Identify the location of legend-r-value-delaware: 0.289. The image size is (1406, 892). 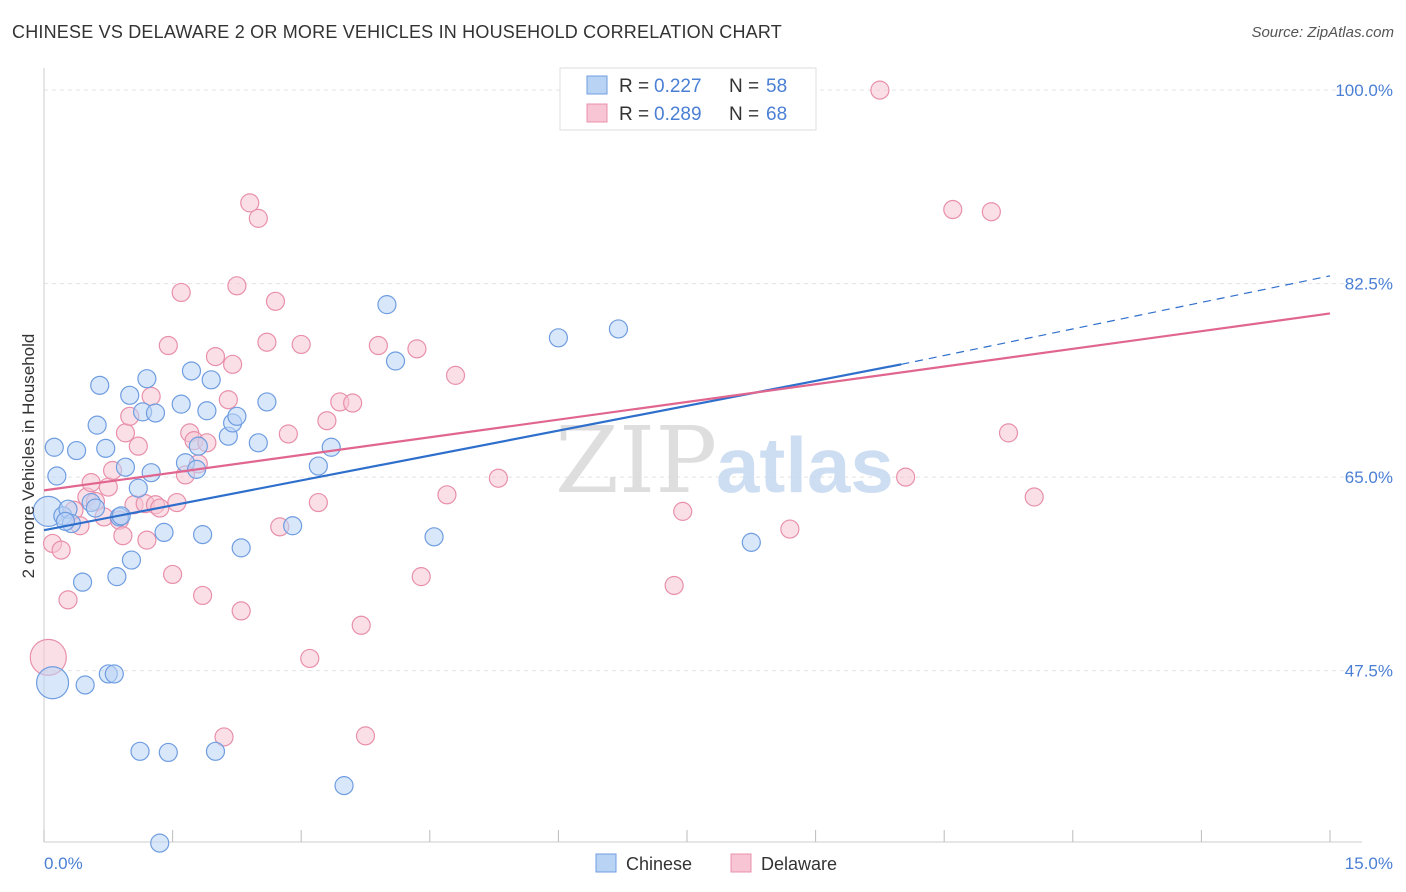
(678, 114).